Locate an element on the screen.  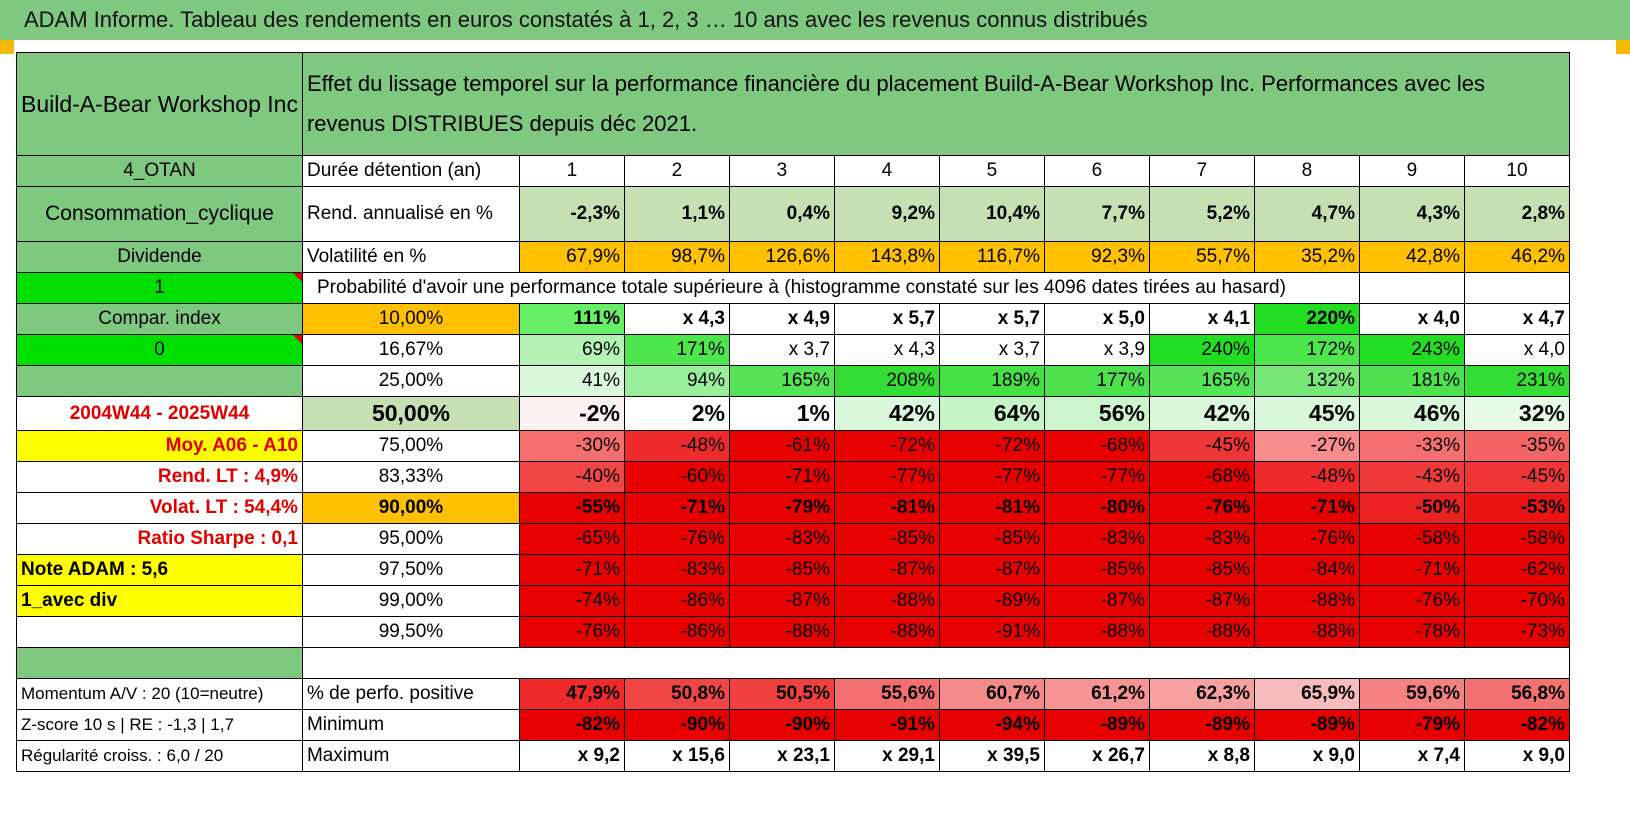
positive-label: % de perfo. positive is located at coordinates (410, 694).